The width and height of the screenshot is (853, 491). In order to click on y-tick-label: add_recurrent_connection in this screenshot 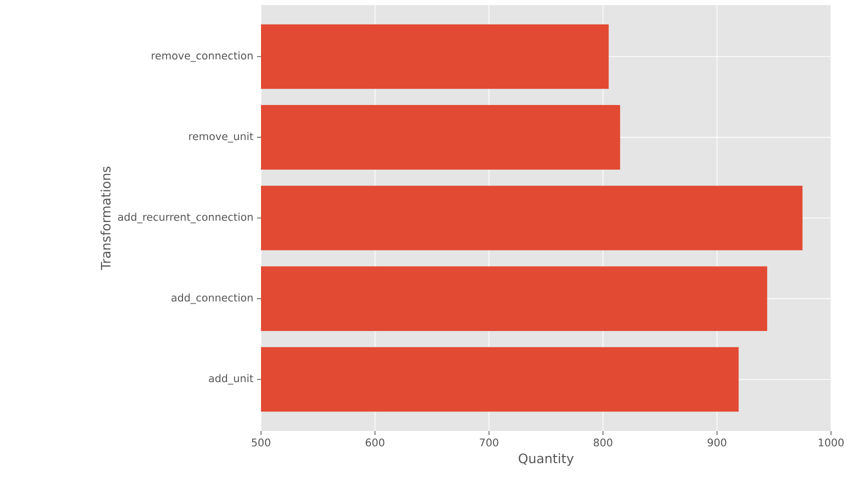, I will do `click(185, 218)`.